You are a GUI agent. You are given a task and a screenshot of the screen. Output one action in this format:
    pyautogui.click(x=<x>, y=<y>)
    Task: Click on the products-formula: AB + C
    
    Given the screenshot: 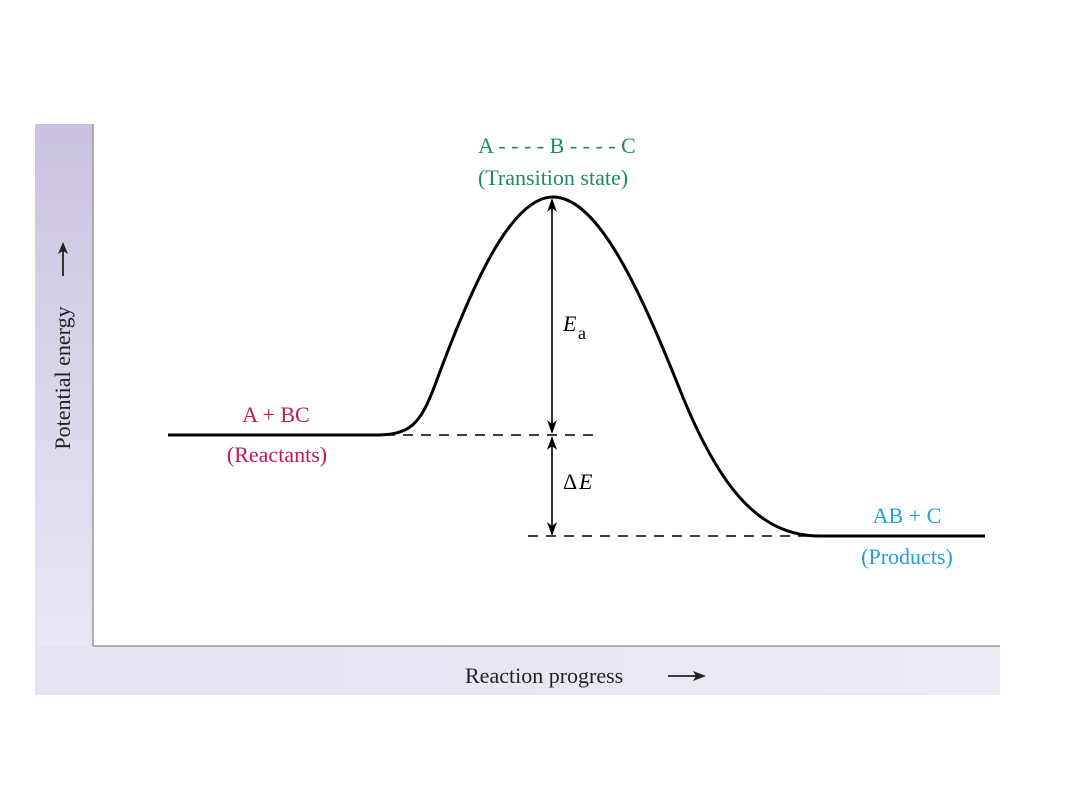 What is the action you would take?
    pyautogui.click(x=907, y=515)
    